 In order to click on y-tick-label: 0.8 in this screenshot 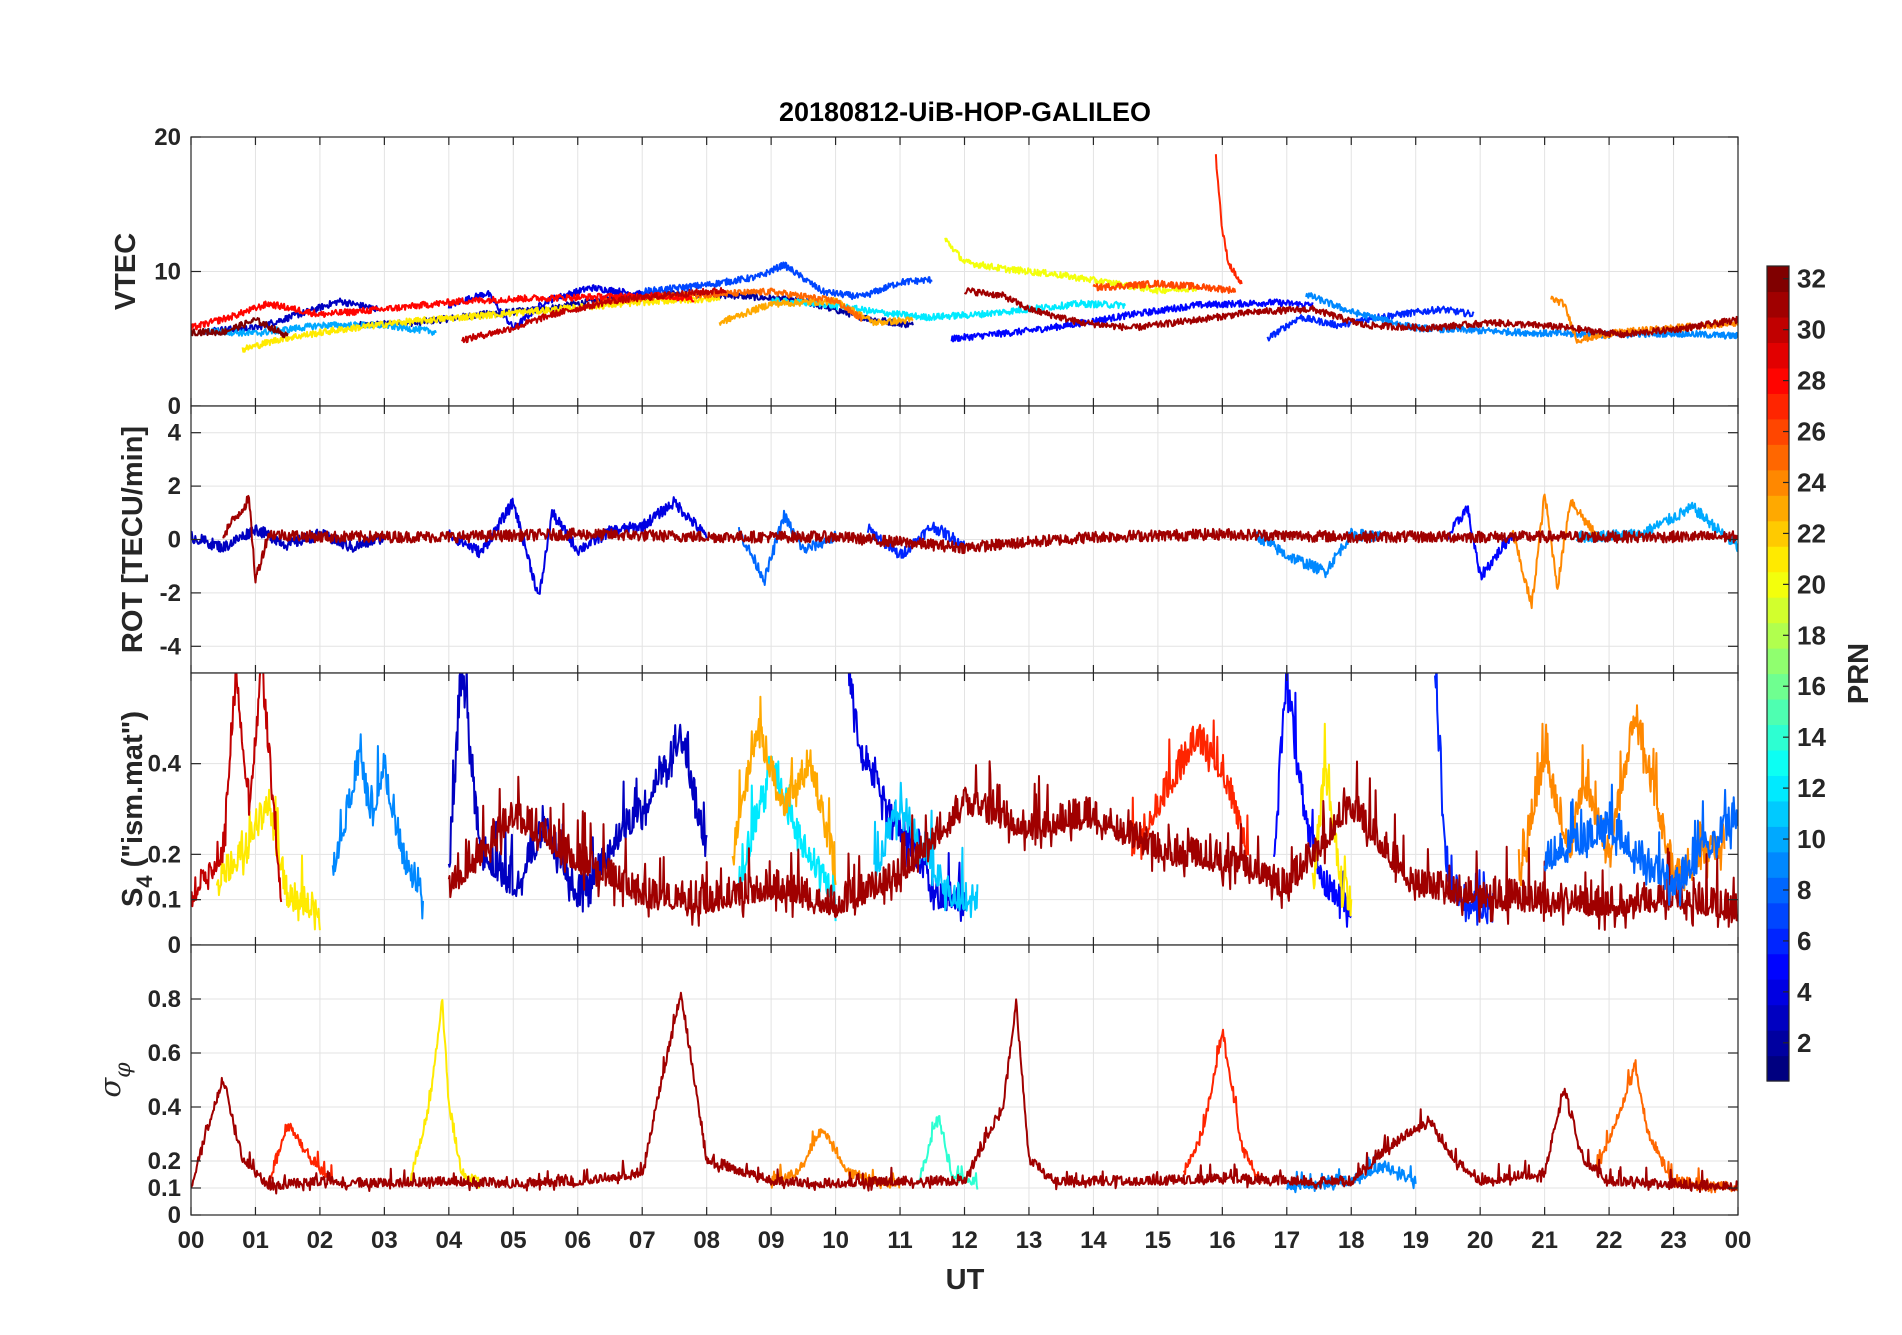, I will do `click(164, 999)`.